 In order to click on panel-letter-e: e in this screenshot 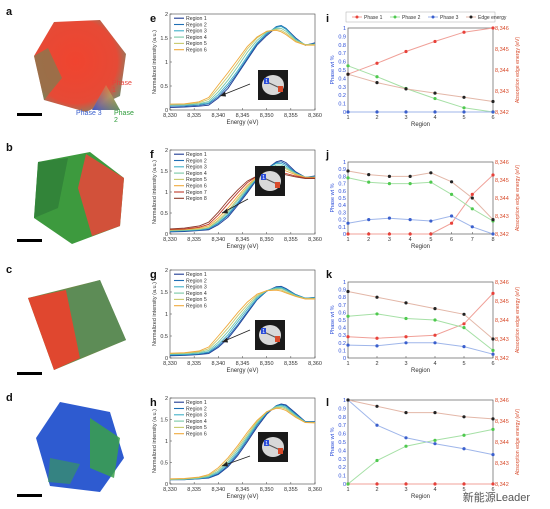, I will do `click(153, 19)`.